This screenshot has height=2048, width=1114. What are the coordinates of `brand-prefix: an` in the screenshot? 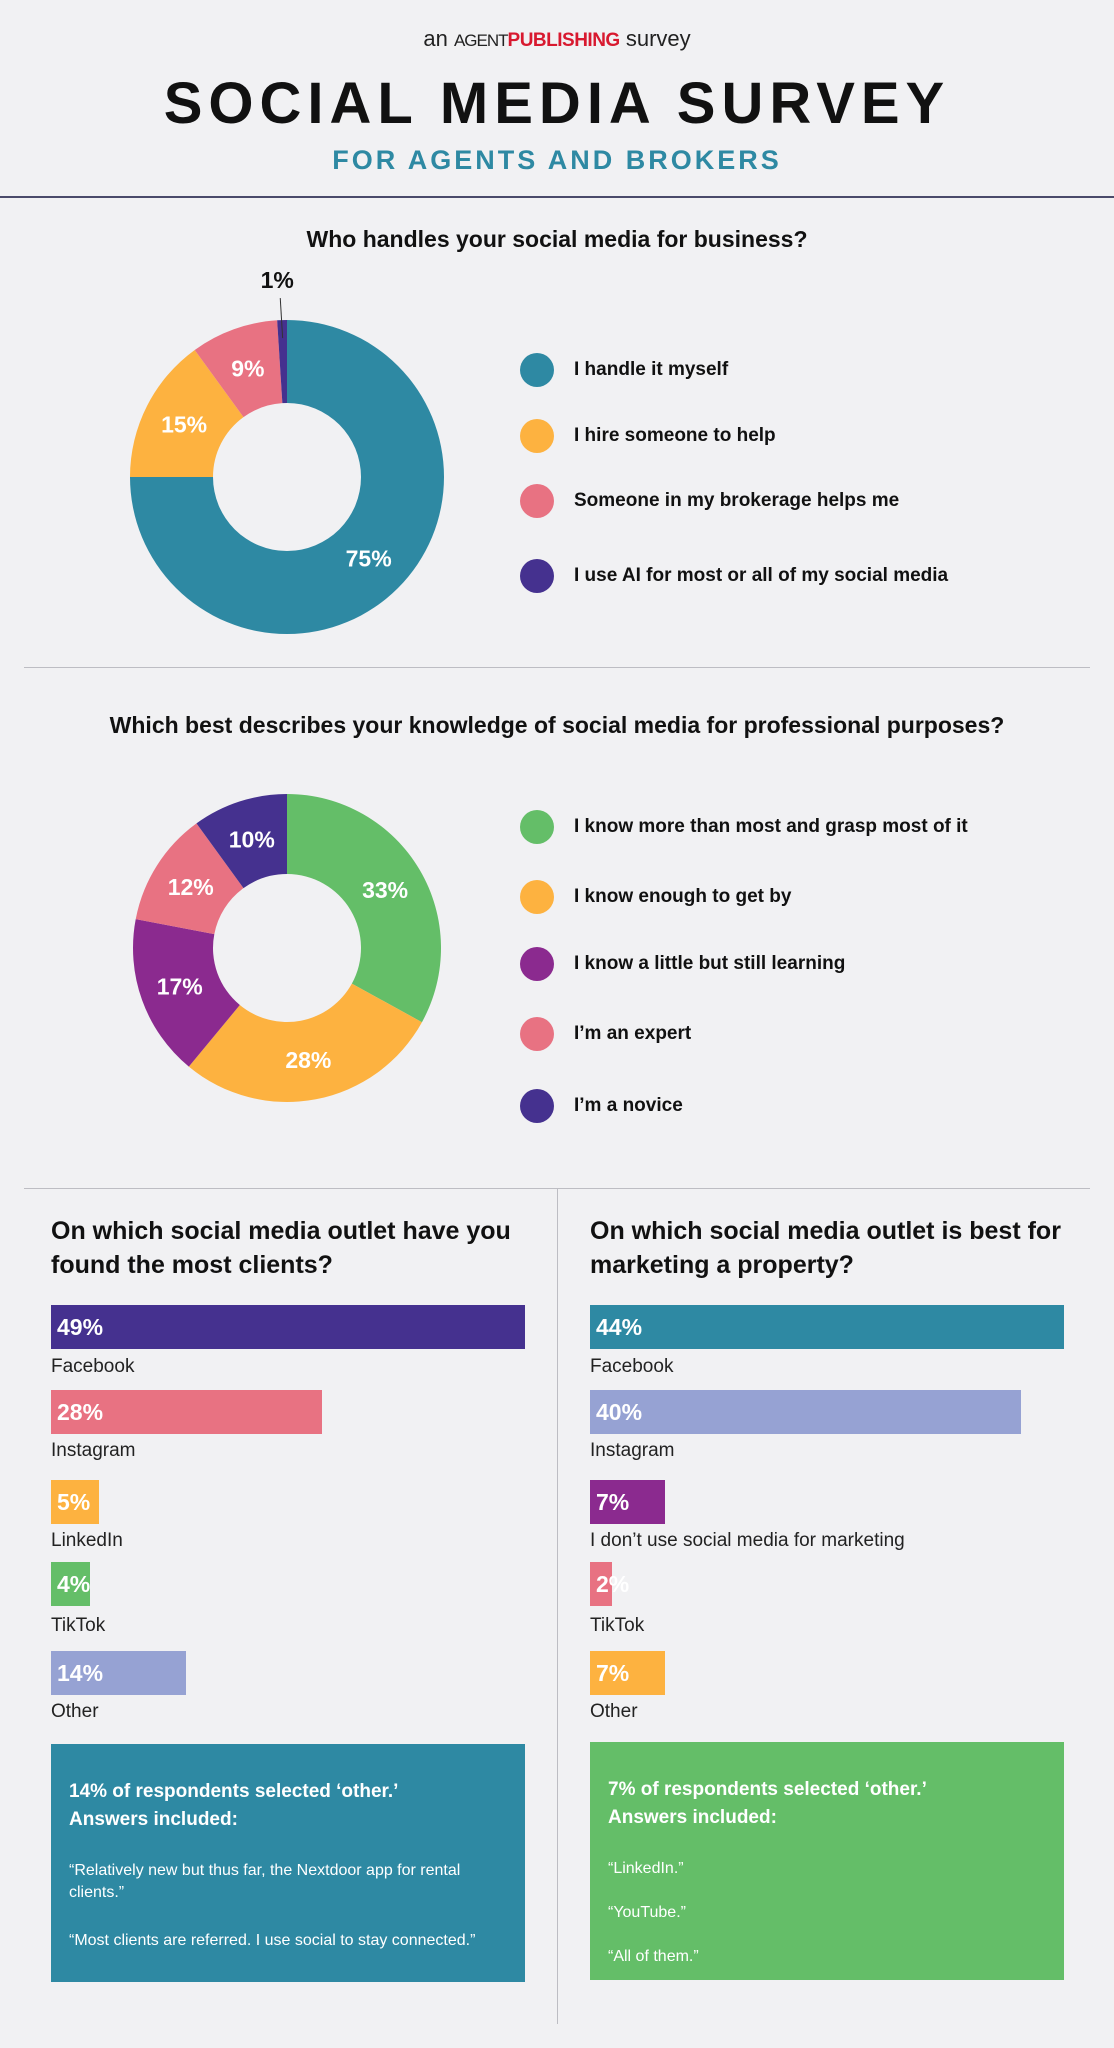 It's located at (435, 38).